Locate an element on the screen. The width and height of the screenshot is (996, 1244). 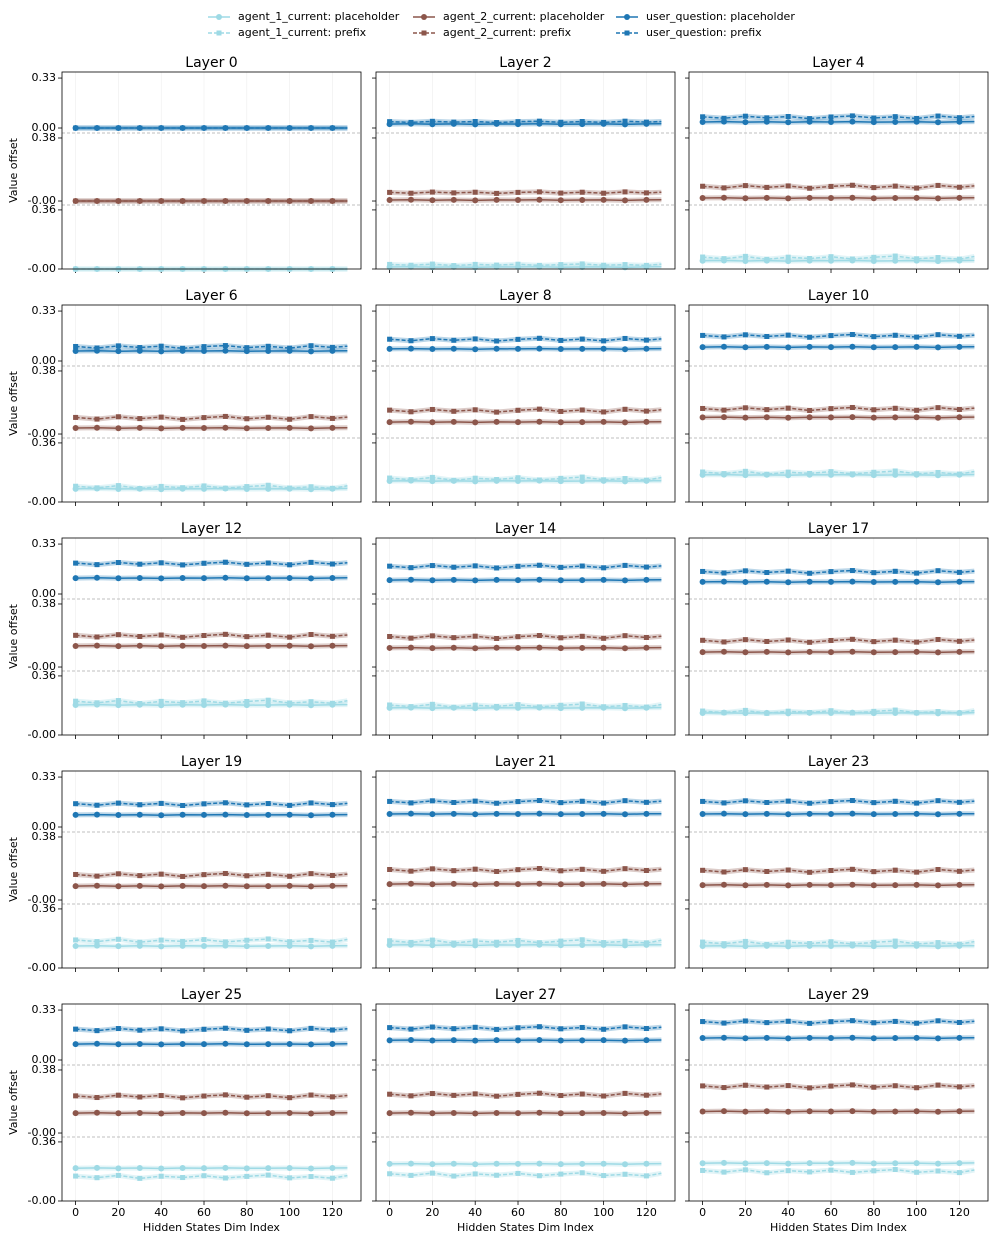
x-tick-label: 60 is located at coordinates (831, 1212).